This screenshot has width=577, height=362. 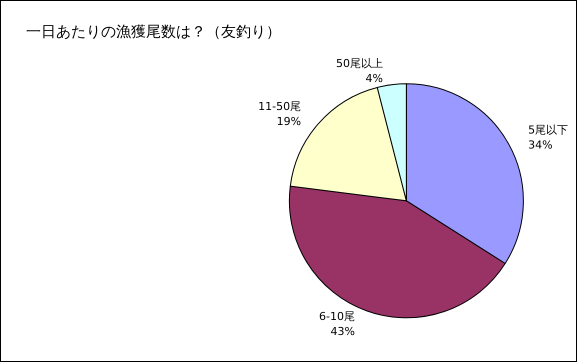 I want to click on slice-label: 50尾以上, so click(x=359, y=63).